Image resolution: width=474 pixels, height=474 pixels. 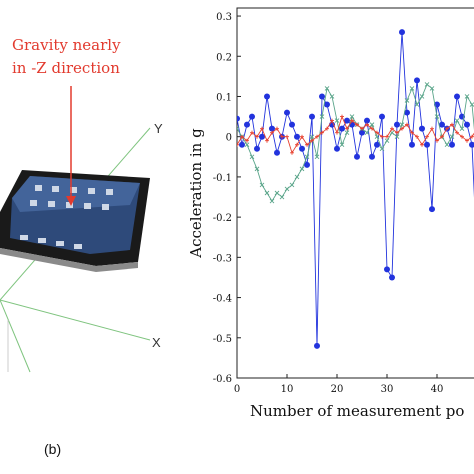 I want to click on tablet-screen-glare, so click(x=76, y=194).